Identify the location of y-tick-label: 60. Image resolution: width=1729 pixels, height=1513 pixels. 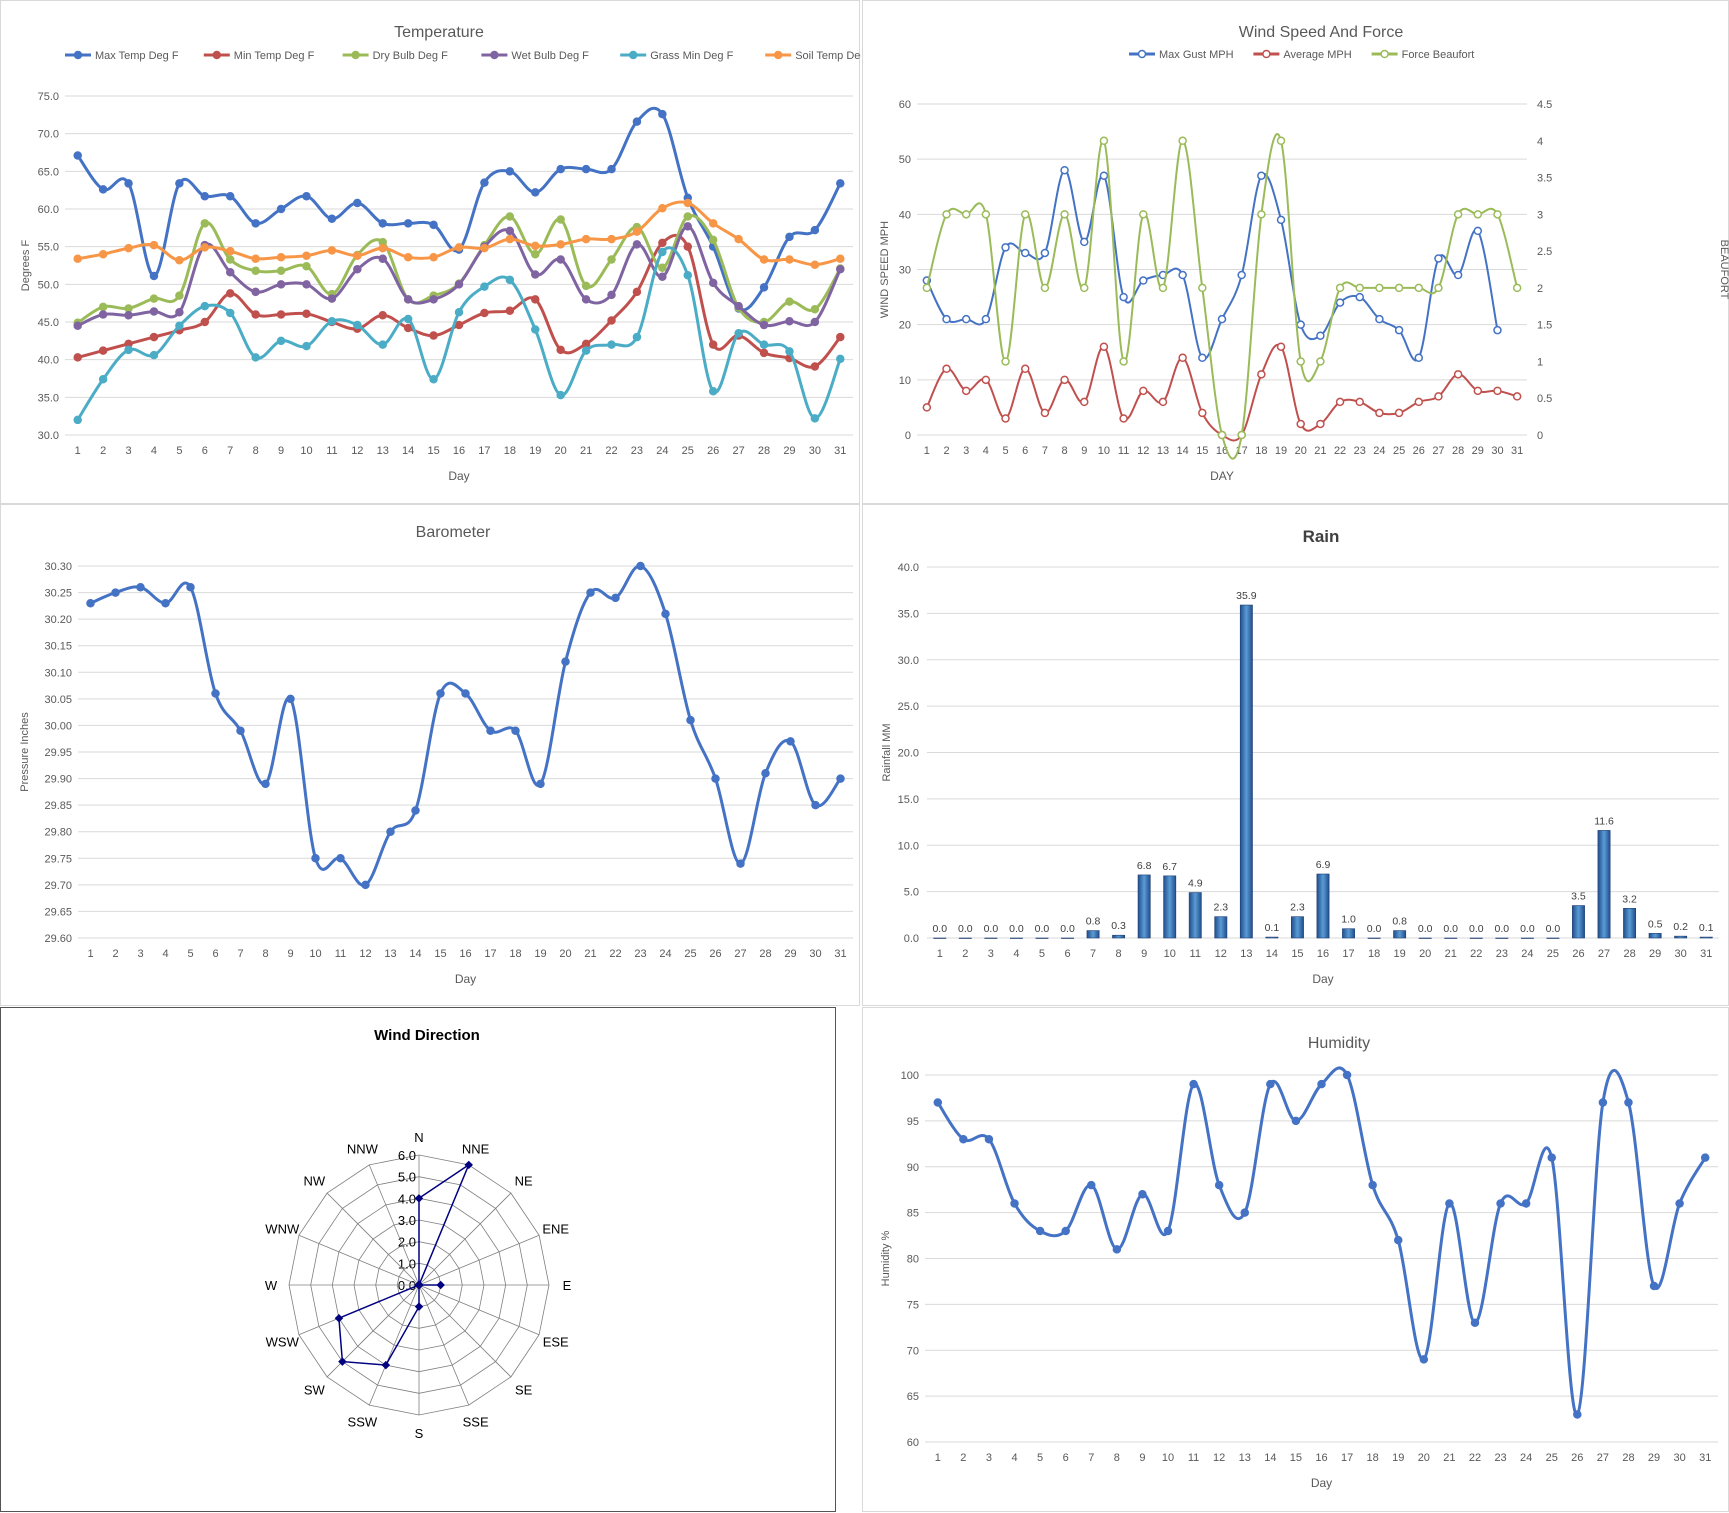
(905, 105).